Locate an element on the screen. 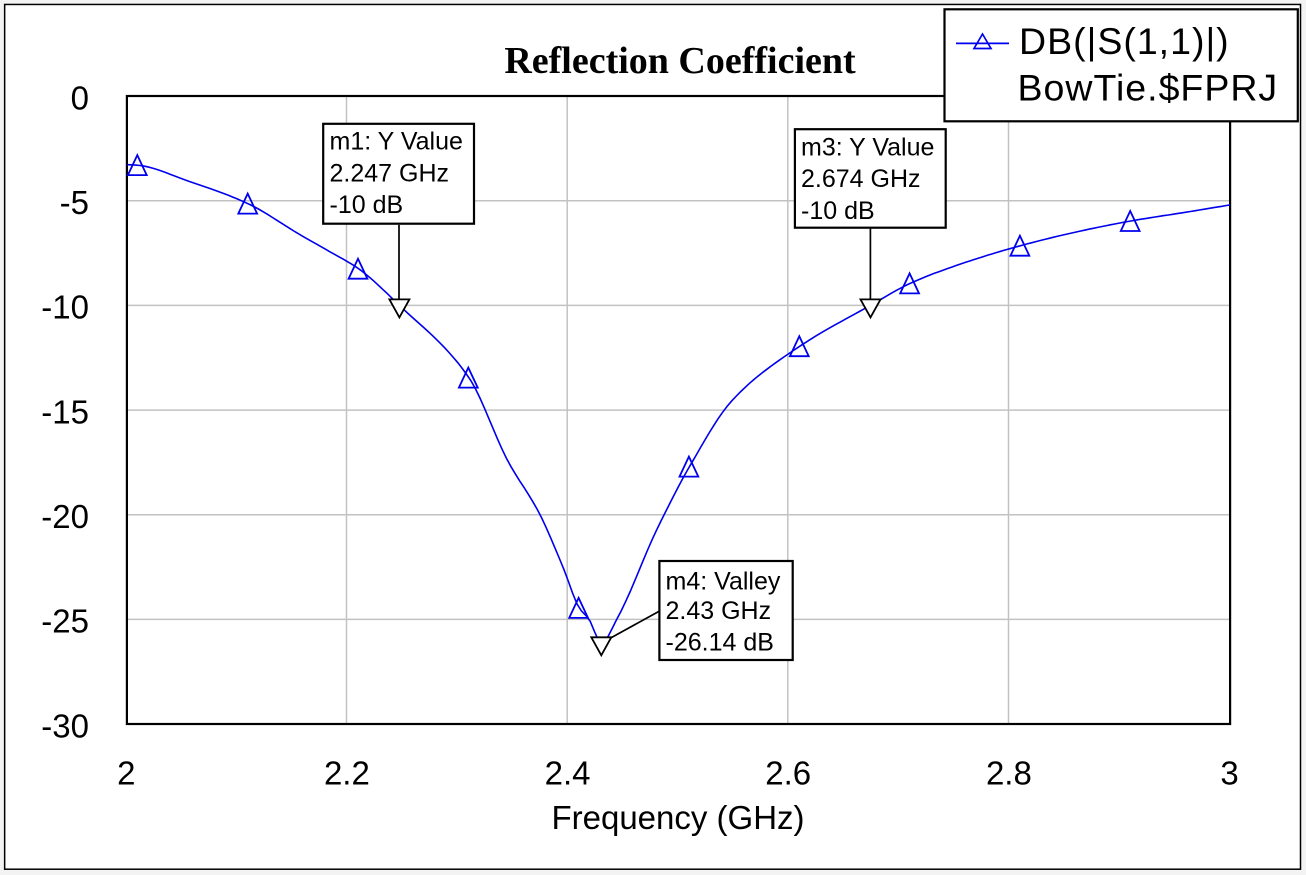 This screenshot has height=875, width=1306. svg-text: Frequency (GHz) is located at coordinates (677, 817).